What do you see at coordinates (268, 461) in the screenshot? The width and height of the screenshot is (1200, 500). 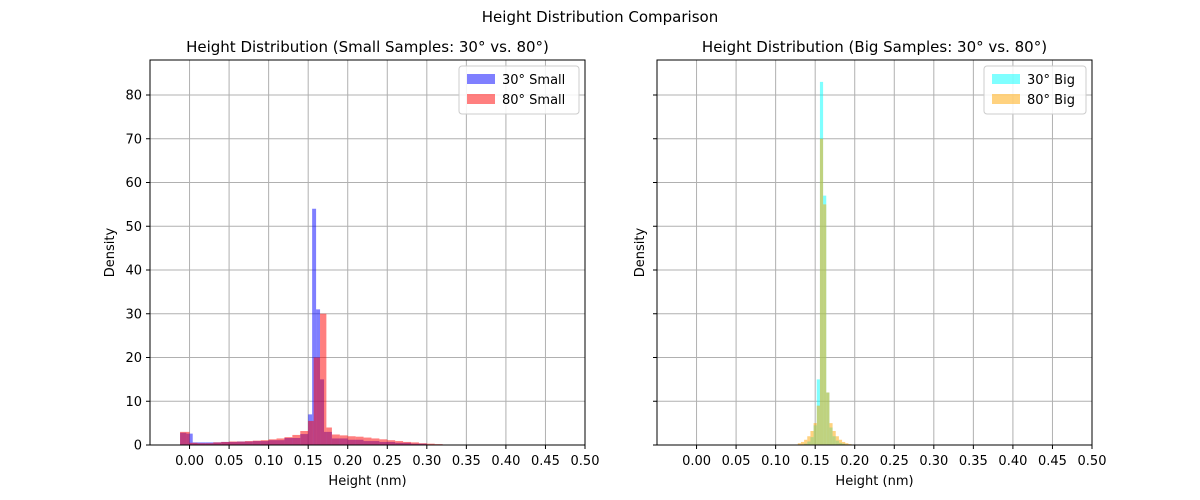 I see `x-tick-label: 0.10` at bounding box center [268, 461].